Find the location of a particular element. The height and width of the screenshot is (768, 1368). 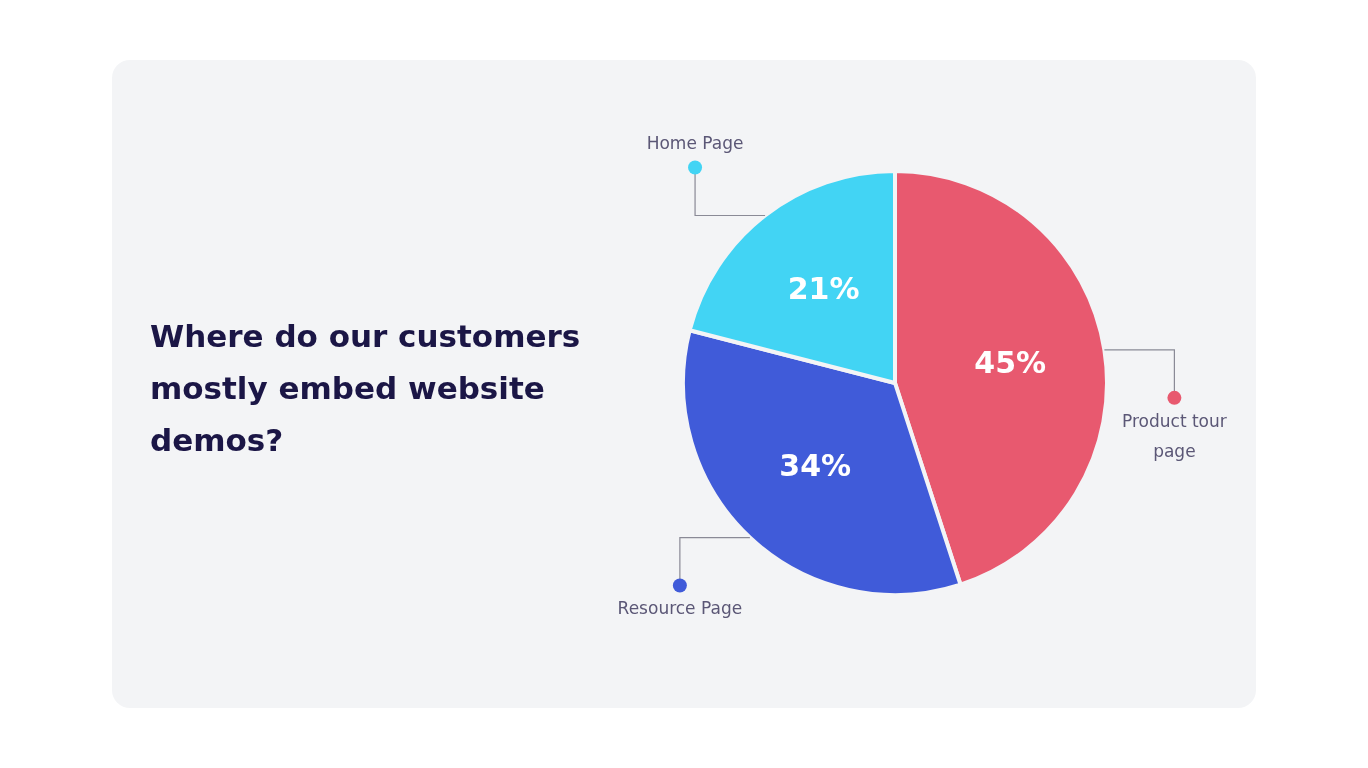

data-label: 21% is located at coordinates (823, 288).